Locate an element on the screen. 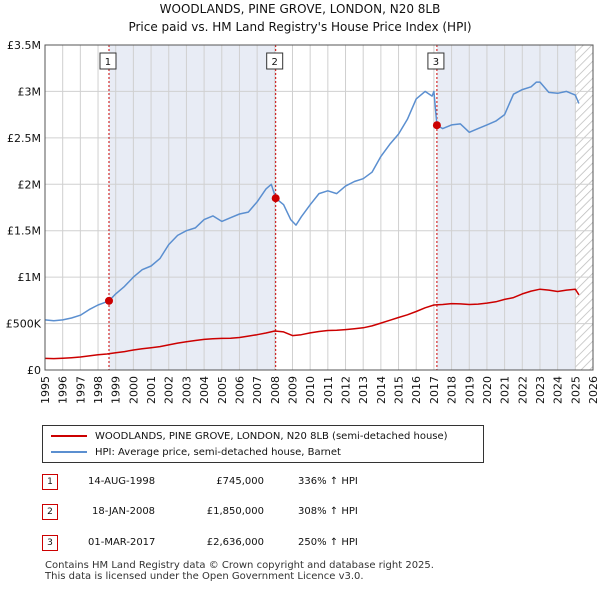 Image resolution: width=600 pixels, height=590 pixels. y-tick-label: £1M is located at coordinates (30, 277).